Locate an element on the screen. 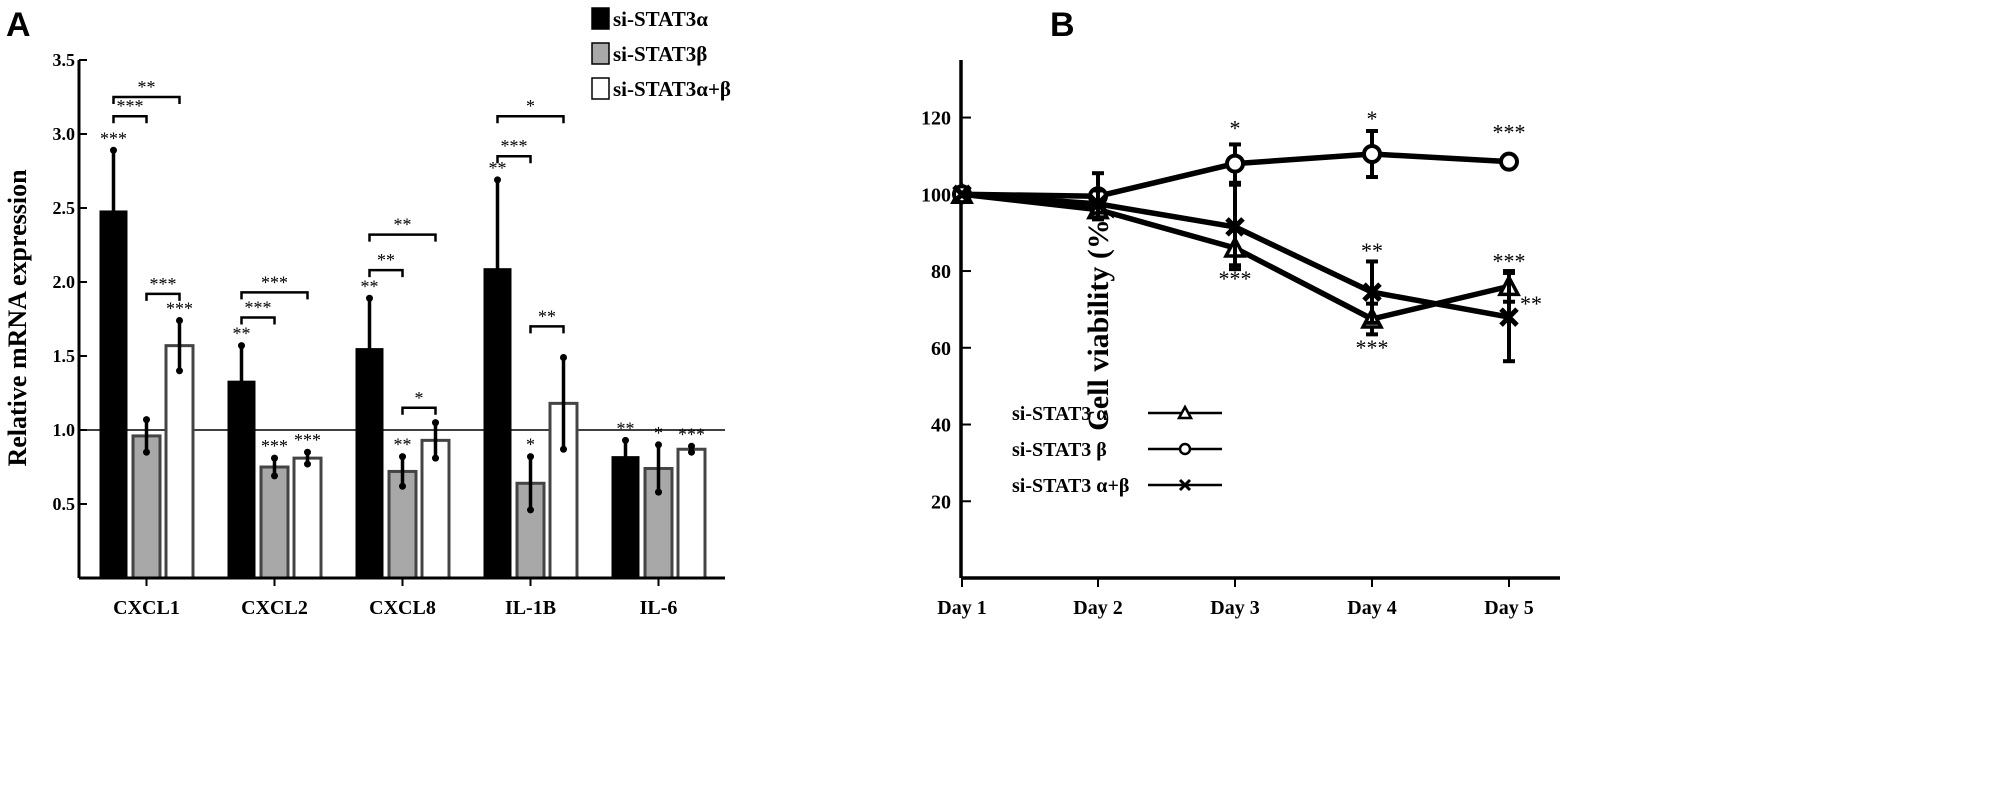 The image size is (2000, 795). panel-a-x-tick-label: IL-6 is located at coordinates (659, 608).